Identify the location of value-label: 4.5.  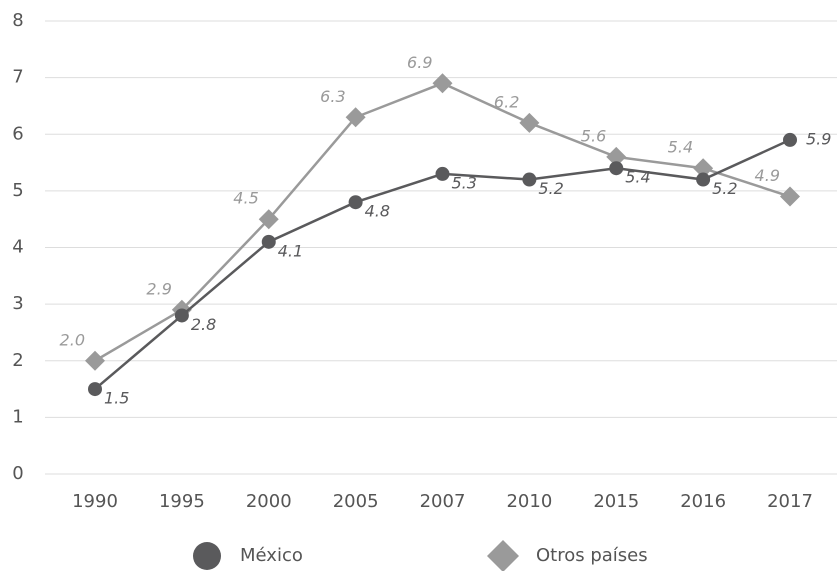
(245, 198).